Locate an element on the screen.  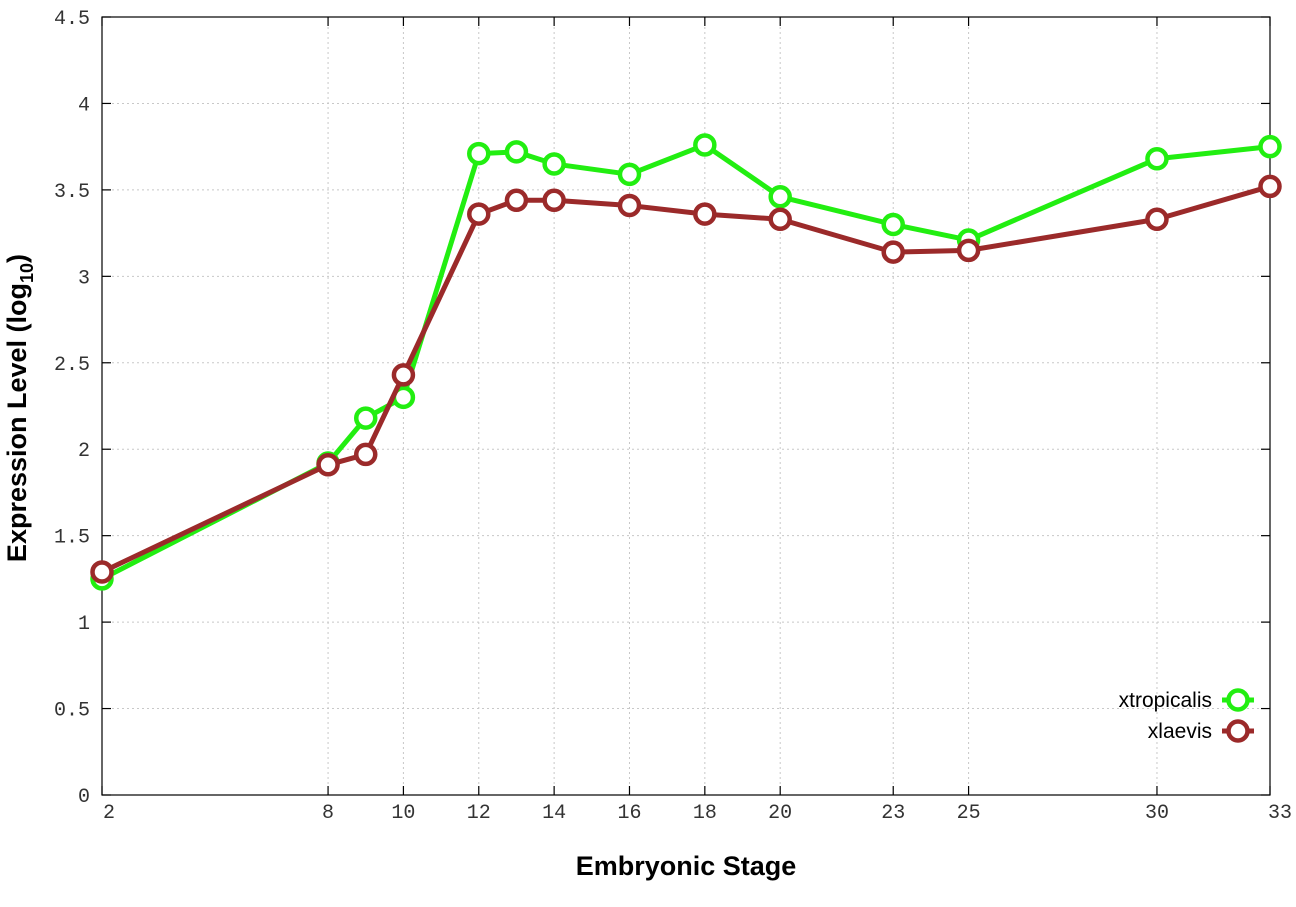
legend: xtropicalis xlaevis is located at coordinates (1186, 715).